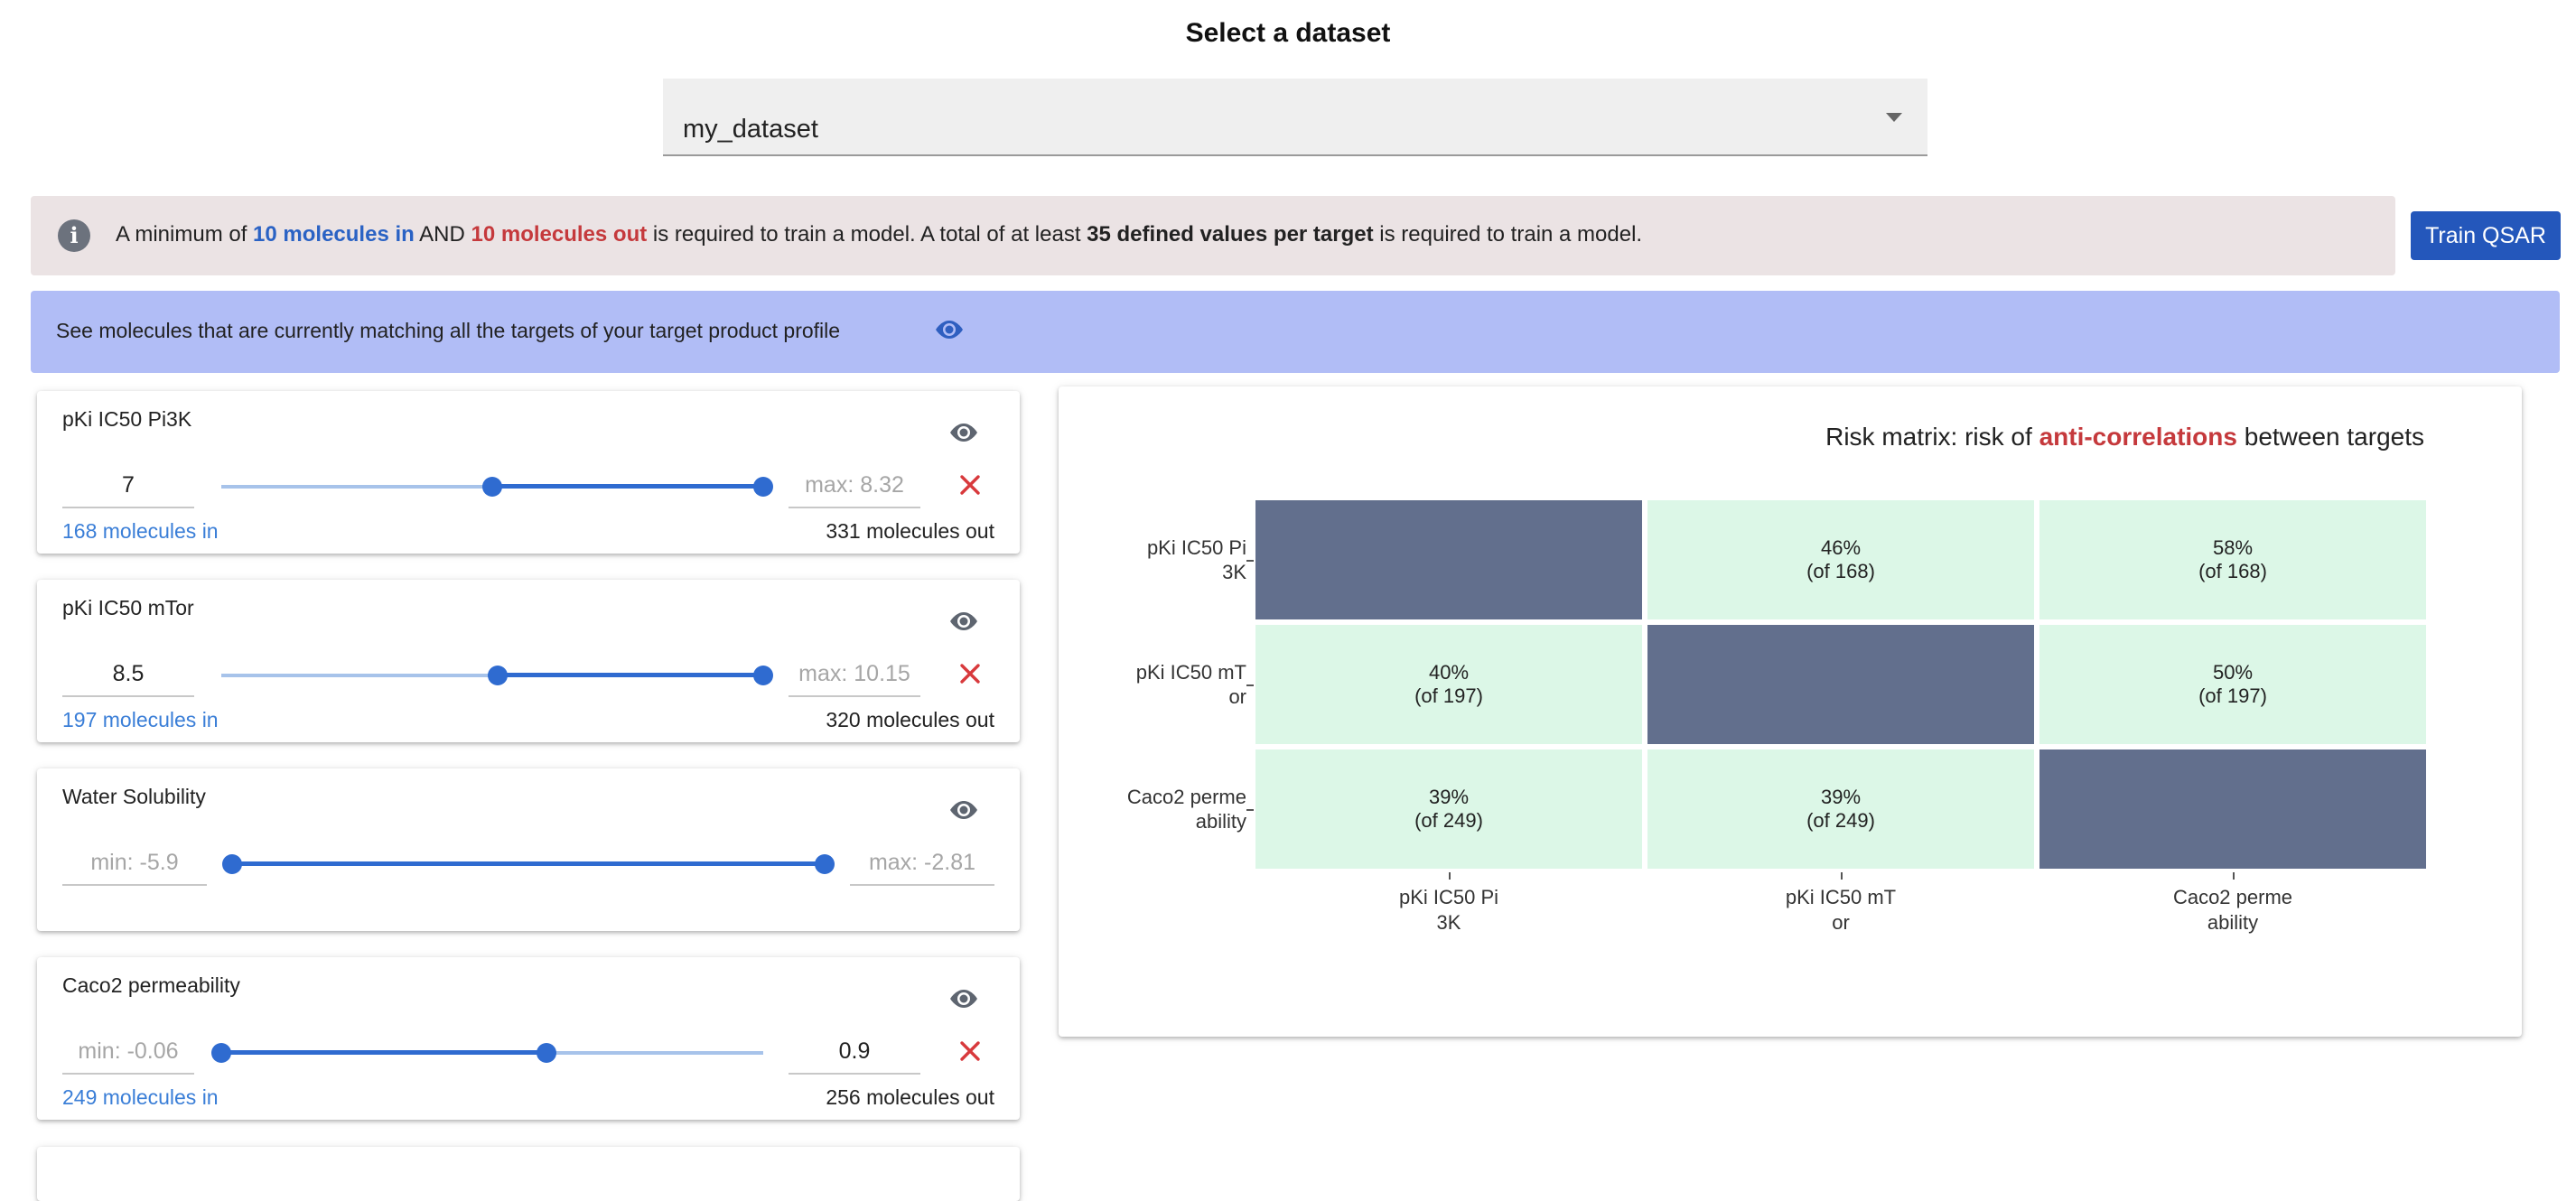  Describe the element at coordinates (1230, 234) in the screenshot. I see `info-defined-values: 35 defined values per target` at that location.